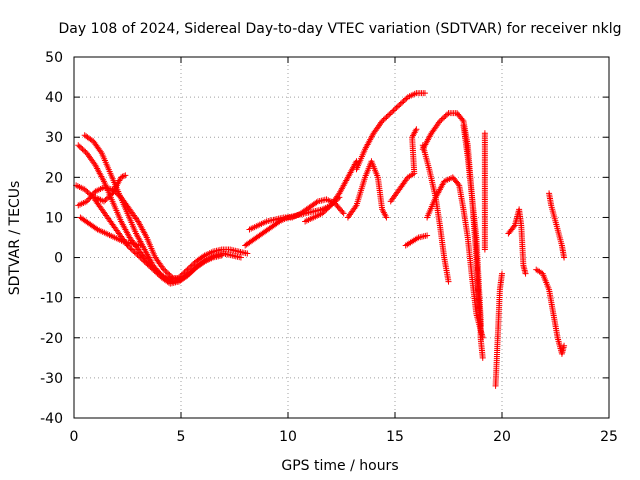 The image size is (640, 480). Describe the element at coordinates (435, 213) in the screenshot. I see `series-sat-p` at that location.